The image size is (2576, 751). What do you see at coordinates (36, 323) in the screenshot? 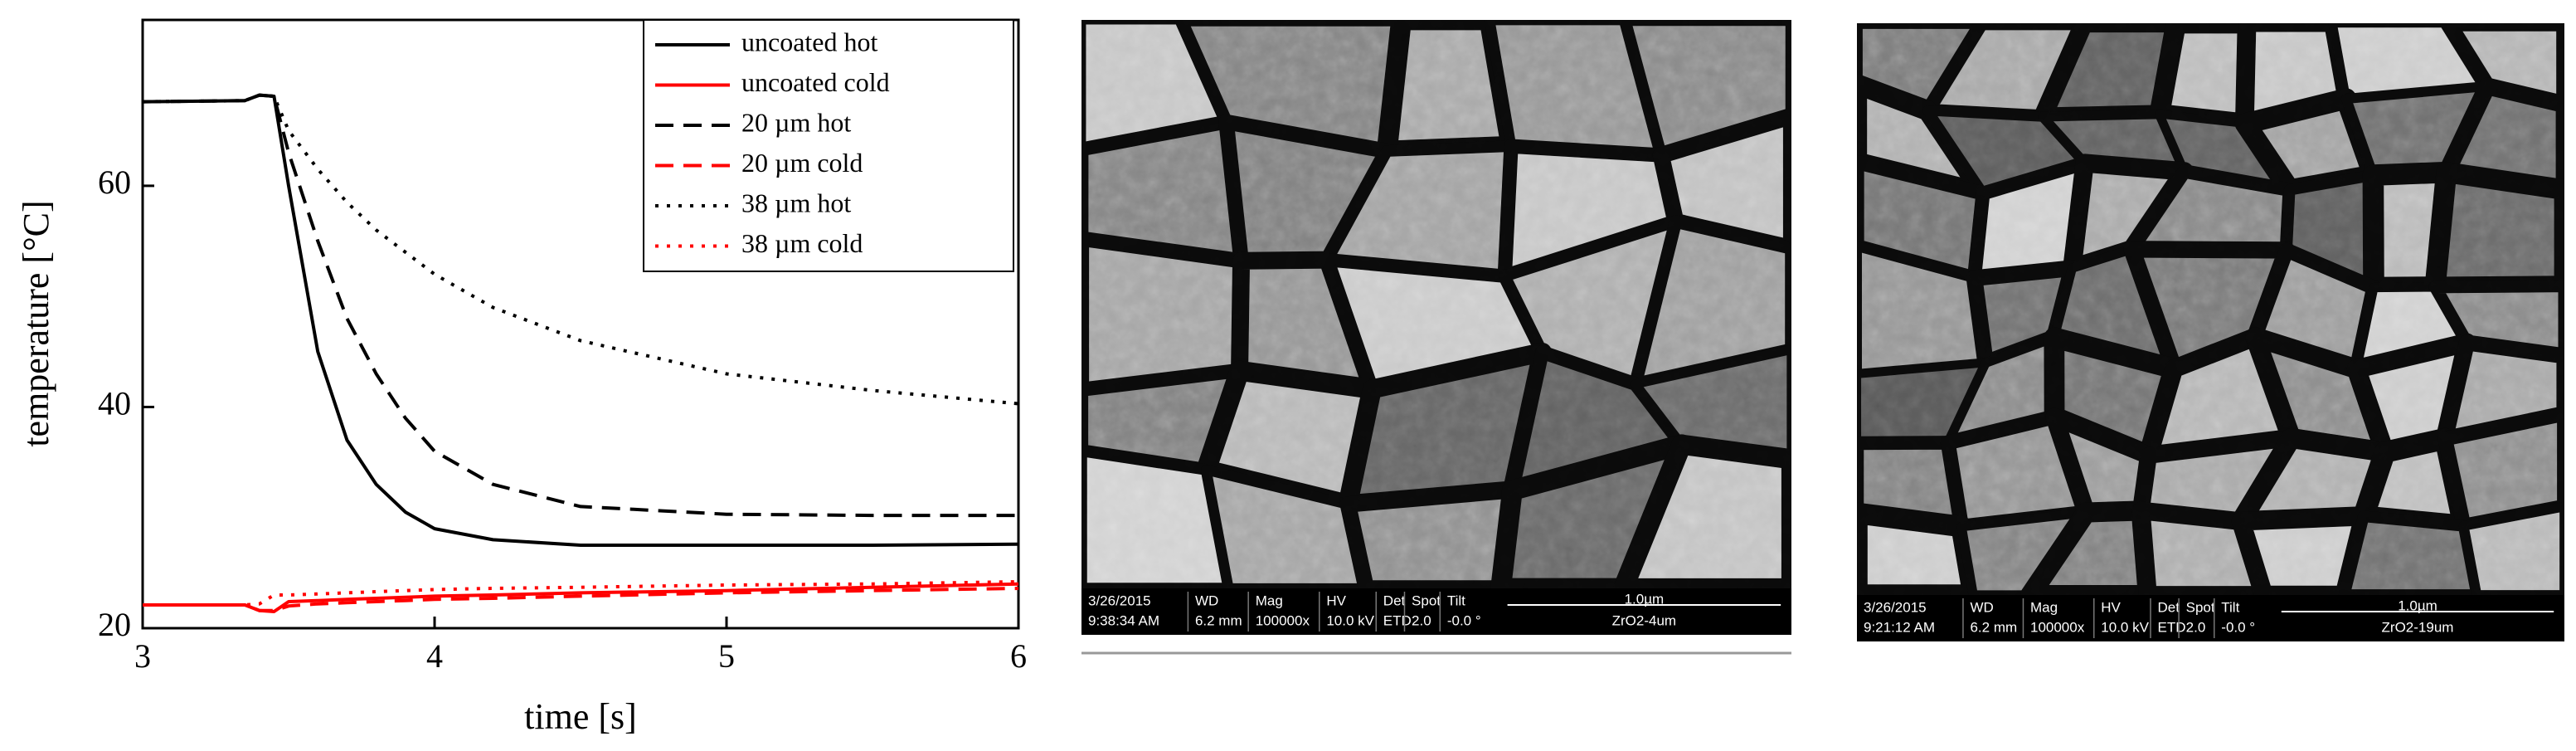
I see `y-axis-title: temperature [°C]` at bounding box center [36, 323].